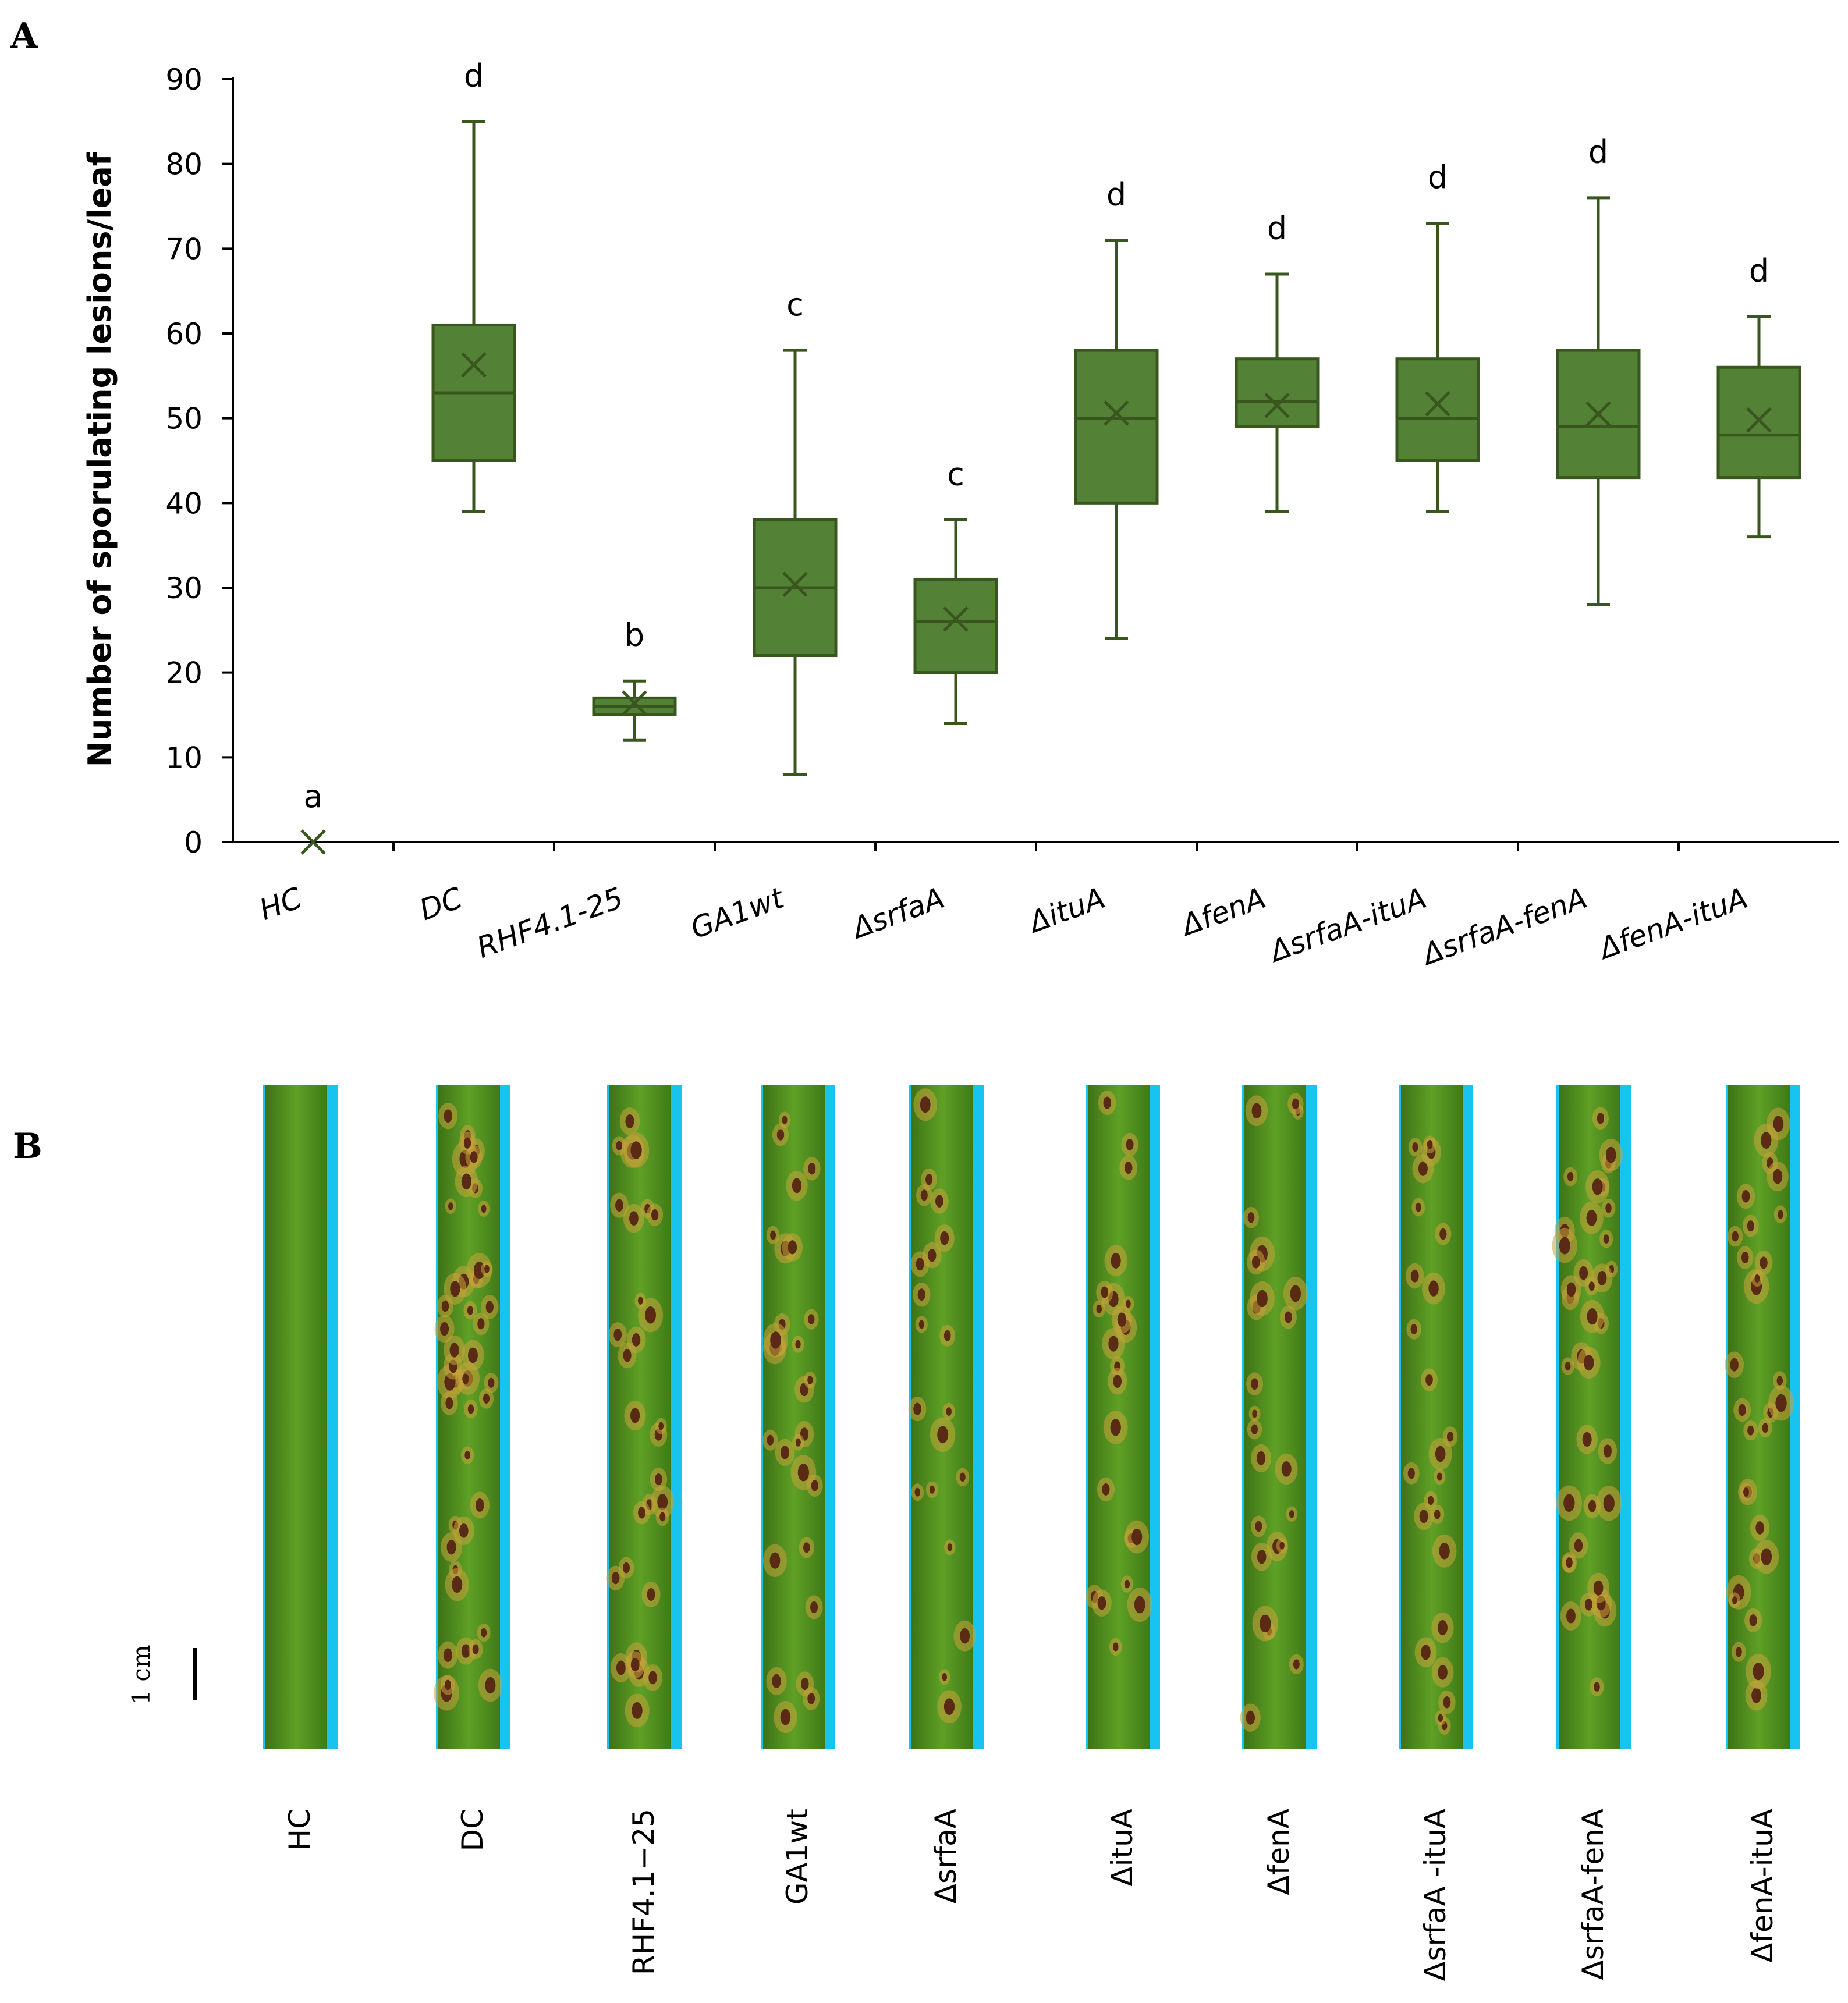  I want to click on y-tick-label: 90, so click(184, 80).